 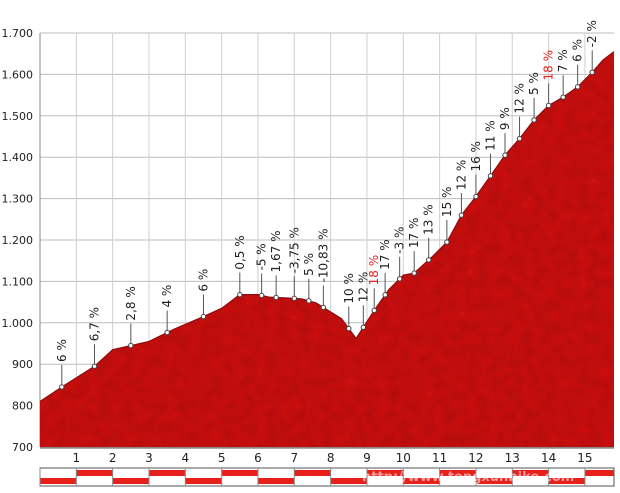 I want to click on segment-gradient-label: -3 %, so click(x=400, y=240).